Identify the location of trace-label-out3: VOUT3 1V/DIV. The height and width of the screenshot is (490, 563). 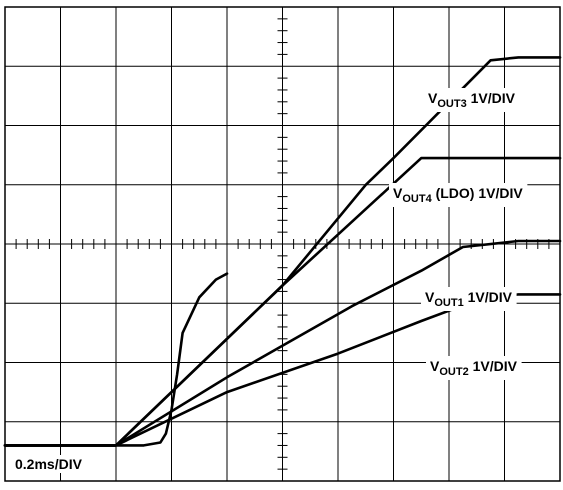
(472, 100).